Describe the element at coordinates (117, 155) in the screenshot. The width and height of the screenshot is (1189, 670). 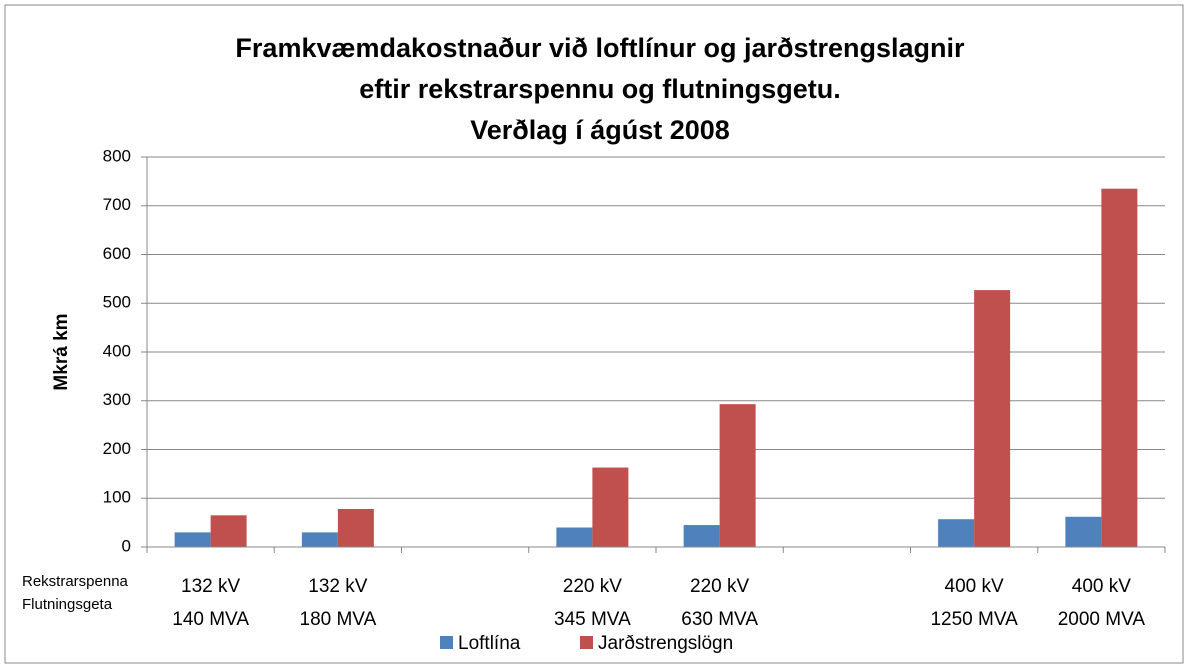
I see `y-tick-label: 800` at that location.